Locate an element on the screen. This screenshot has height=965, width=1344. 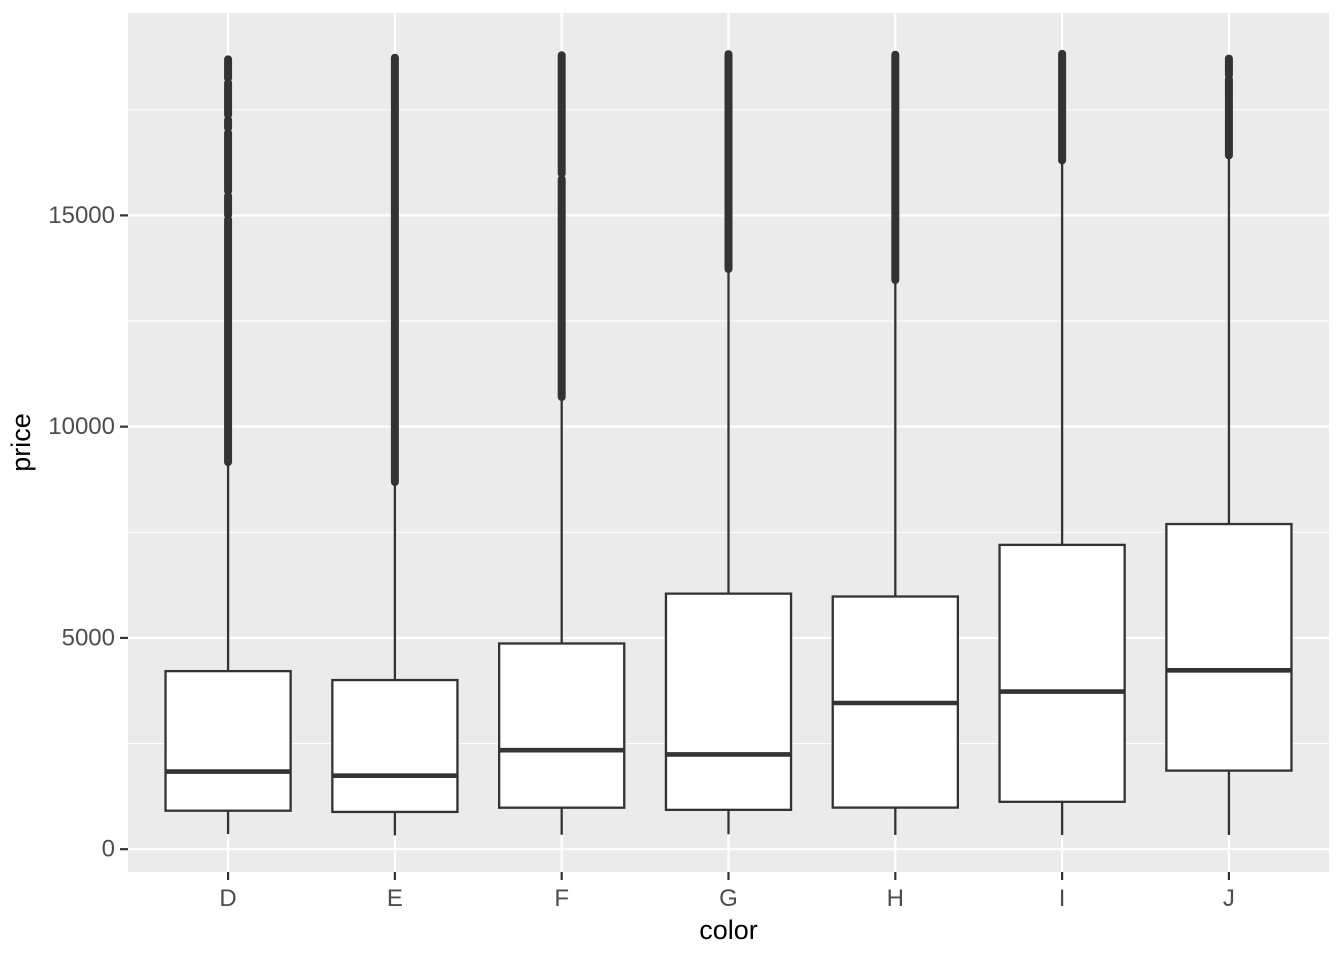
x-tick-label: E is located at coordinates (395, 898).